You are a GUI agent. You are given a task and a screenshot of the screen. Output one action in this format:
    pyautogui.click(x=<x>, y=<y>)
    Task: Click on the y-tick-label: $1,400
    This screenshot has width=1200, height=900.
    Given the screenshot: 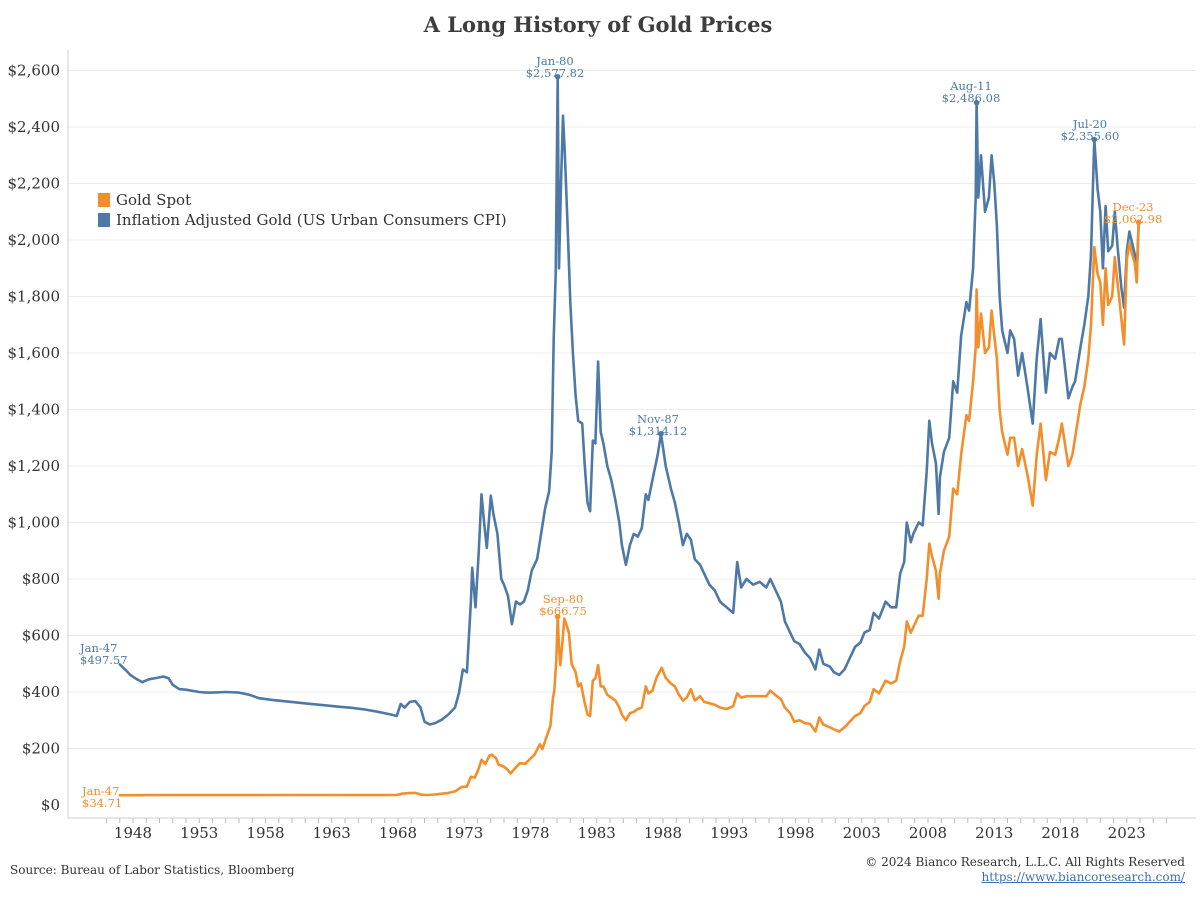 What is the action you would take?
    pyautogui.click(x=34, y=410)
    